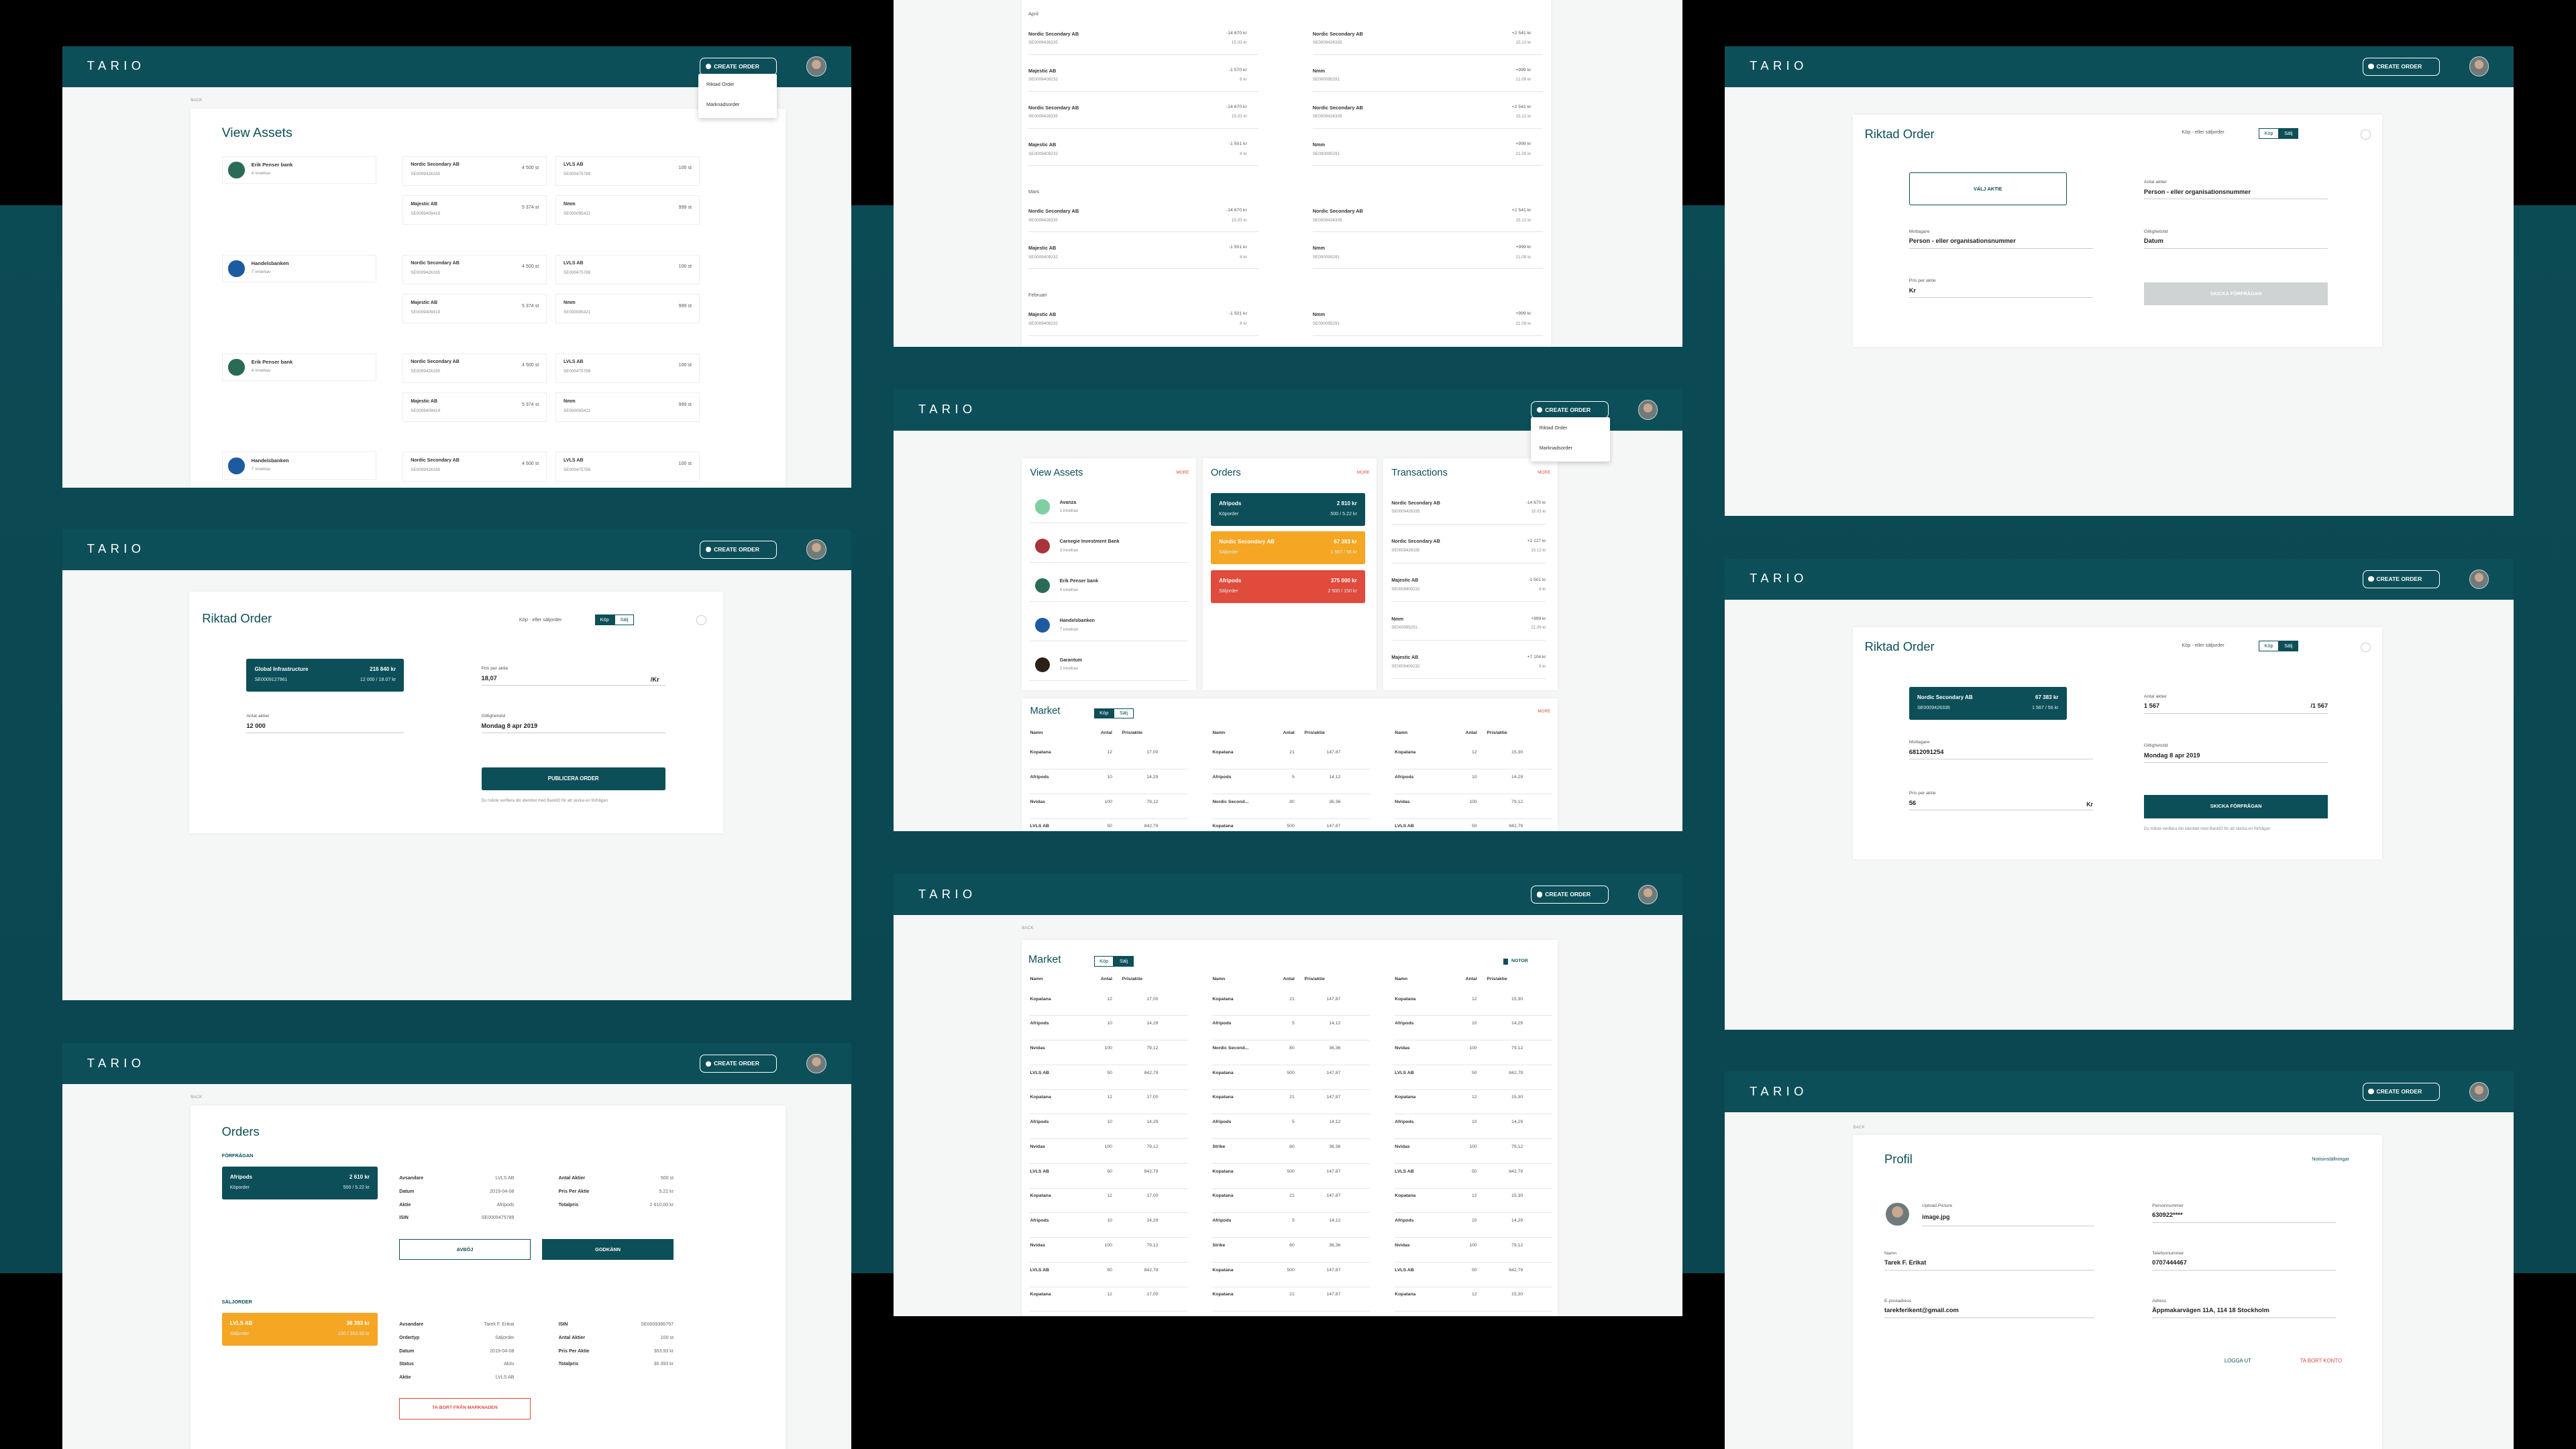  What do you see at coordinates (2331, 1159) in the screenshot?
I see `settings-link: Notisinställningar` at bounding box center [2331, 1159].